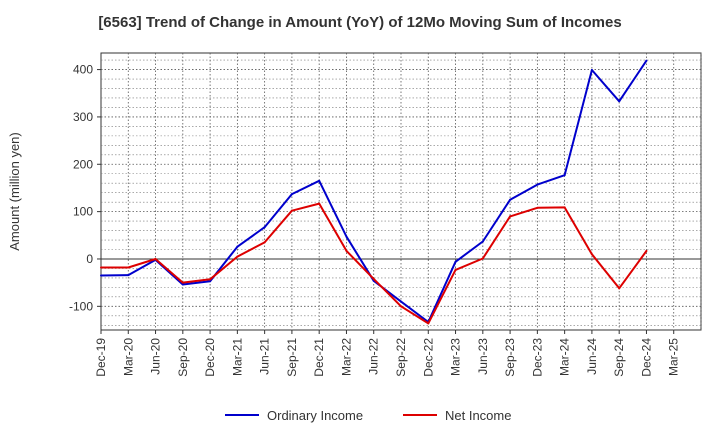 This screenshot has height=440, width=720. What do you see at coordinates (510, 357) in the screenshot?
I see `x-tick-label: Sep-23` at bounding box center [510, 357].